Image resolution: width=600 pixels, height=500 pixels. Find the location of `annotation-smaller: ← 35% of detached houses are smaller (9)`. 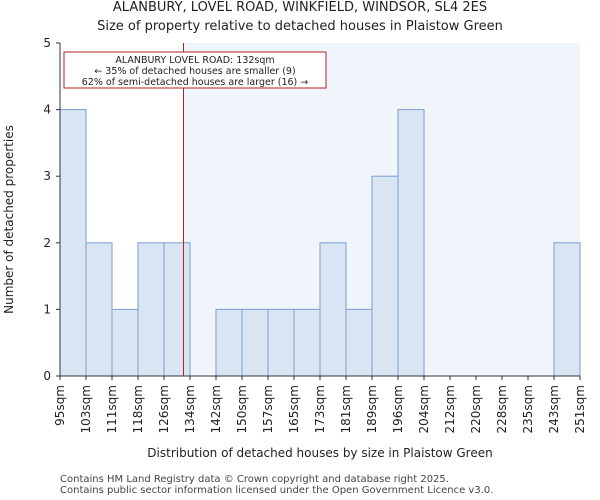

annotation-smaller: ← 35% of detached houses are smaller (9) is located at coordinates (194, 71).